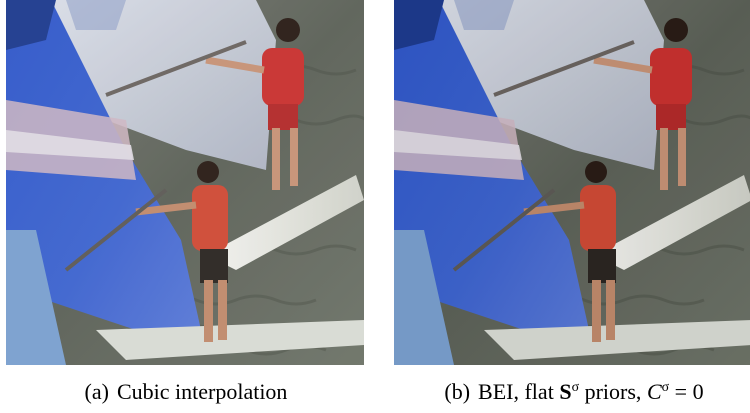 This screenshot has width=750, height=413. What do you see at coordinates (613, 391) in the screenshot?
I see `caption-b-text2: priors,` at bounding box center [613, 391].